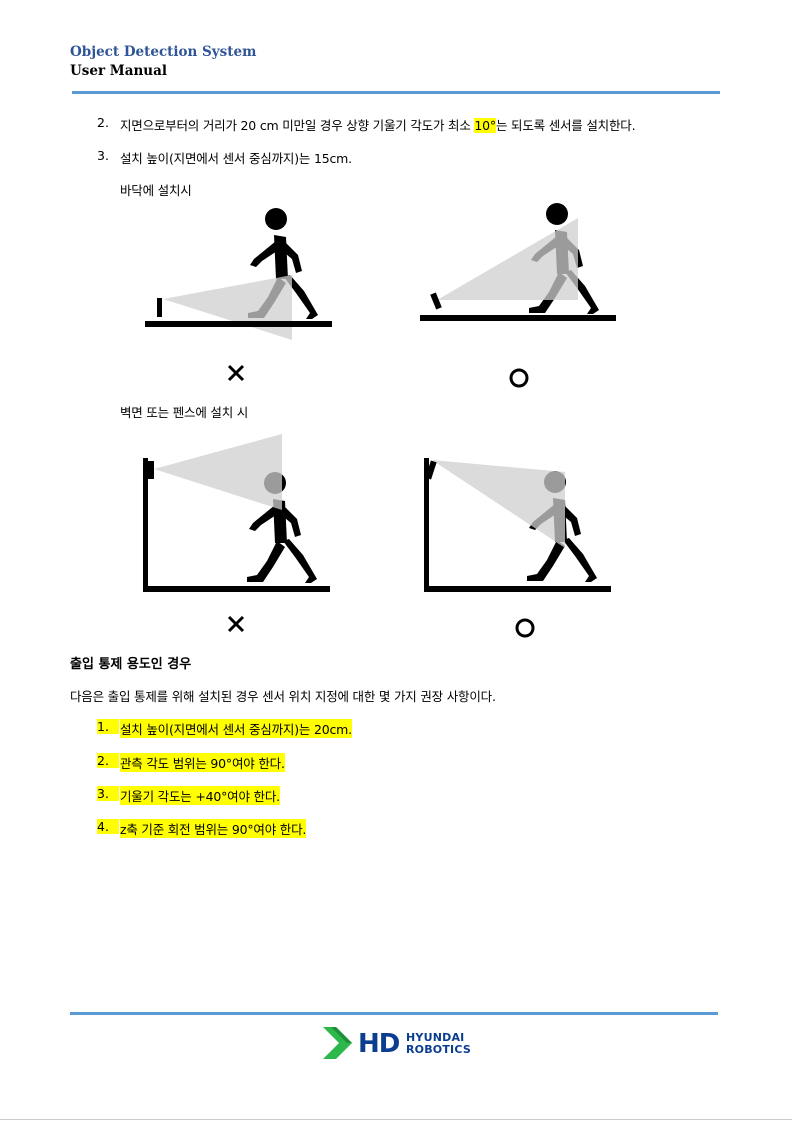 This screenshot has height=1121, width=792. Describe the element at coordinates (236, 728) in the screenshot. I see `item-text: 설치 높이(지면에서 센서 중심까지)는 20cm.` at that location.